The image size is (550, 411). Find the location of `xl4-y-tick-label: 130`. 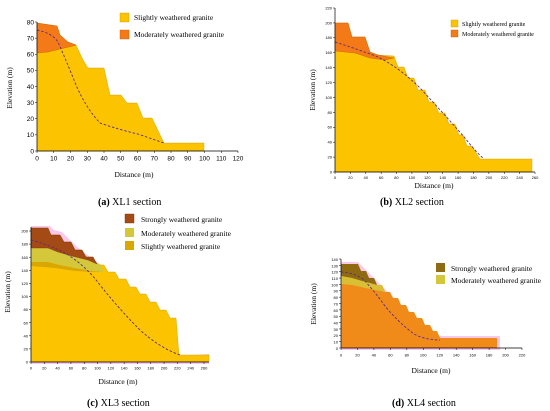

xl4-y-tick-label: 130 is located at coordinates (334, 265).